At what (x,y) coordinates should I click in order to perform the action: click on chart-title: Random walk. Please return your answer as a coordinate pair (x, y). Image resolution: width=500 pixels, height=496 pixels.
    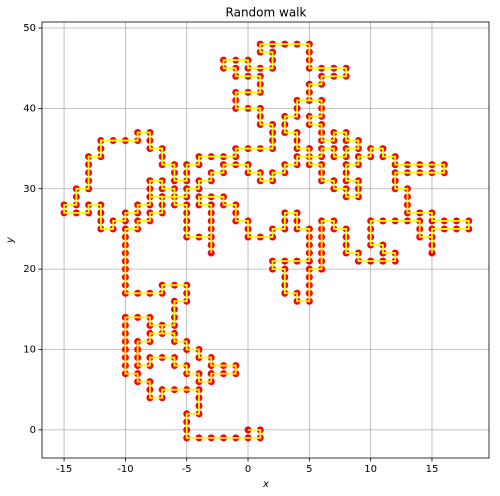
    Looking at the image, I should click on (266, 13).